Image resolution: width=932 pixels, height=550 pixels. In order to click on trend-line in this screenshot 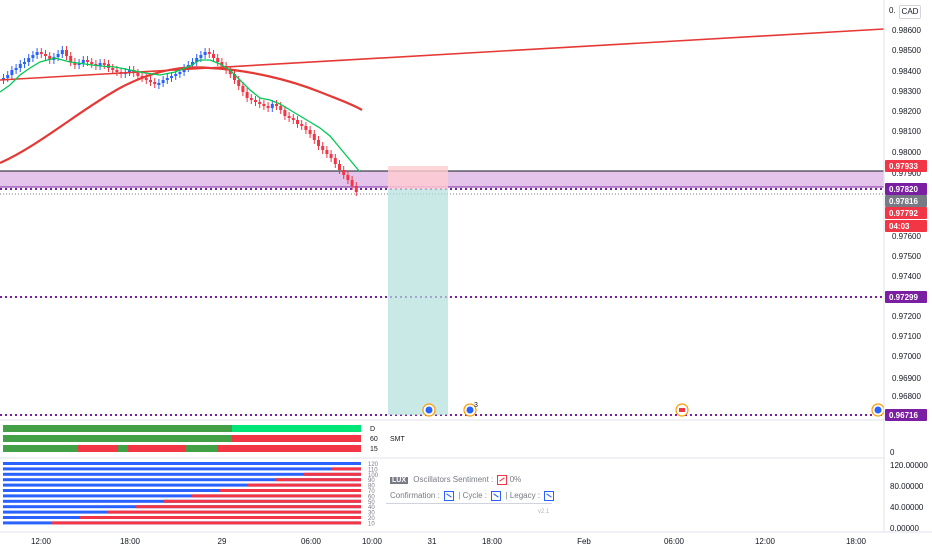, I will do `click(442, 54)`.